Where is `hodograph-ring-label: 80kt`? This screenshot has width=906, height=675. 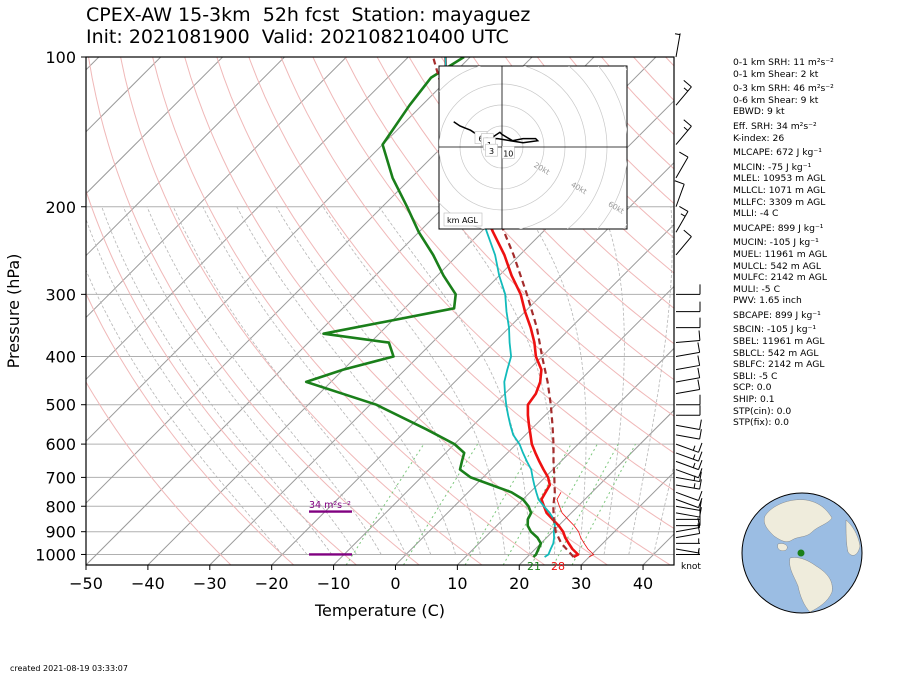 hodograph-ring-label: 80kt is located at coordinates (653, 227).